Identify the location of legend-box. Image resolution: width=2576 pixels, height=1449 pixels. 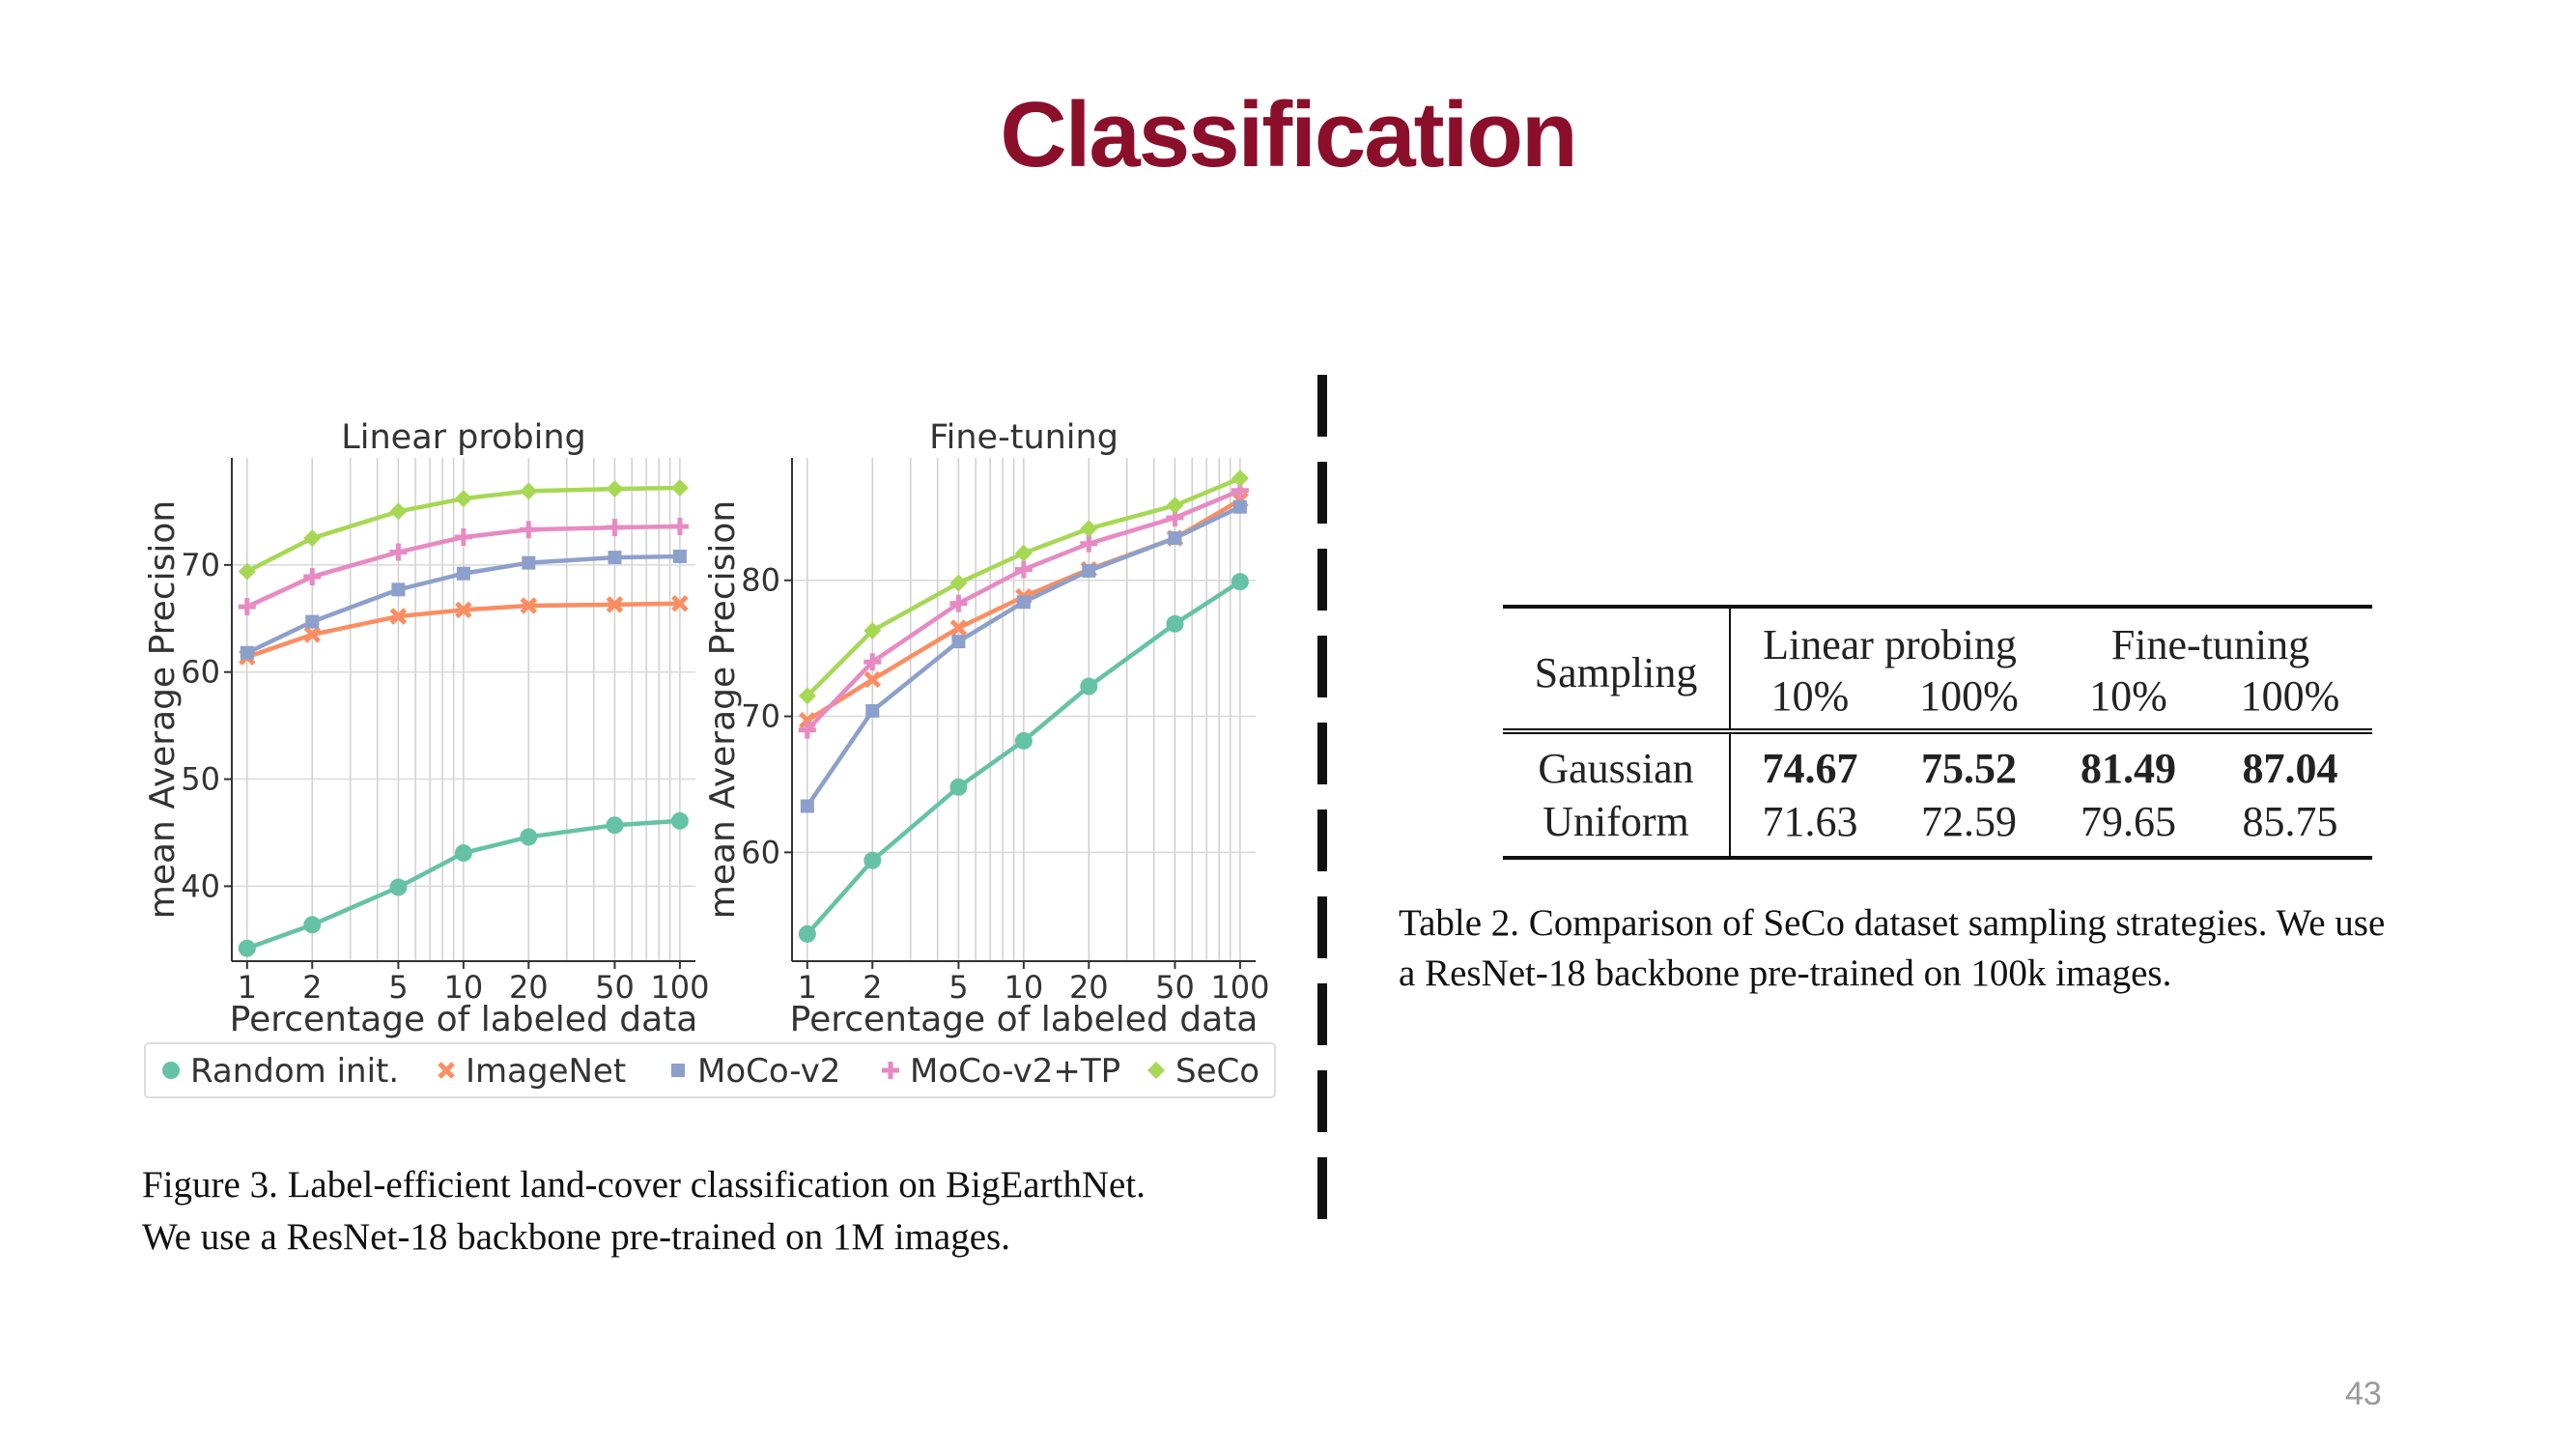
(710, 1070).